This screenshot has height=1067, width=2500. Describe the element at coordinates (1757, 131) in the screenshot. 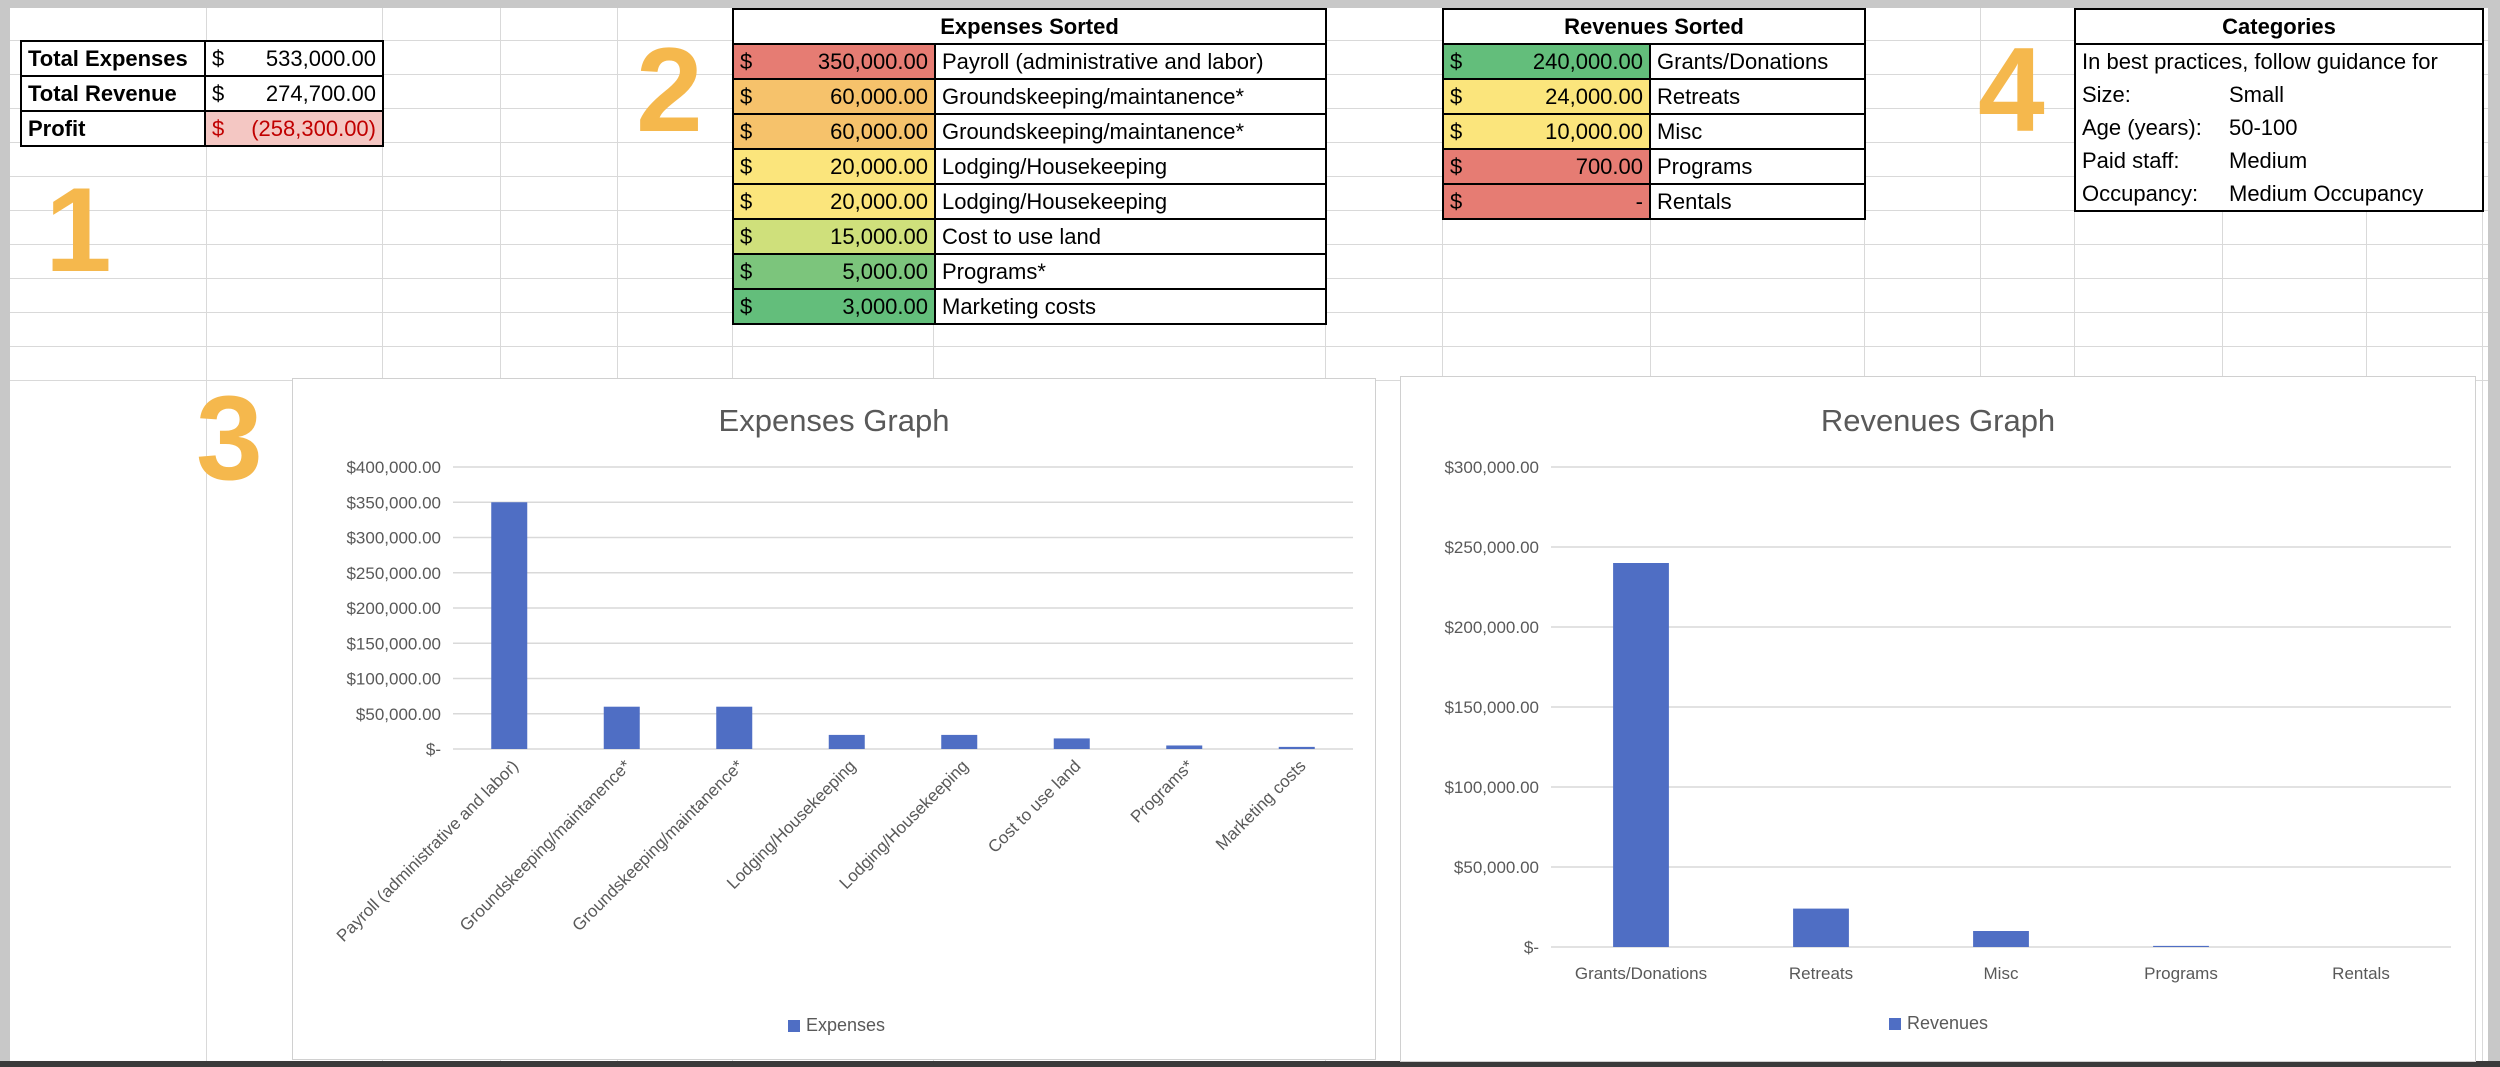

I see `item-name-cell: Misc` at that location.